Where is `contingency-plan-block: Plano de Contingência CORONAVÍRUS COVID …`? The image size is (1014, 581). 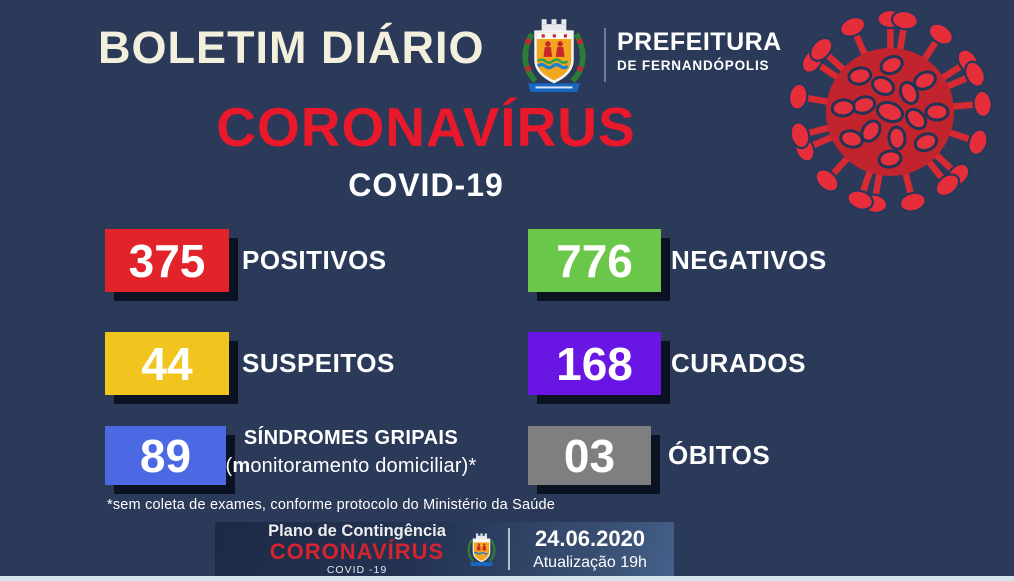
contingency-plan-block: Plano de Contingência CORONAVÍRUS COVID … is located at coordinates (357, 548).